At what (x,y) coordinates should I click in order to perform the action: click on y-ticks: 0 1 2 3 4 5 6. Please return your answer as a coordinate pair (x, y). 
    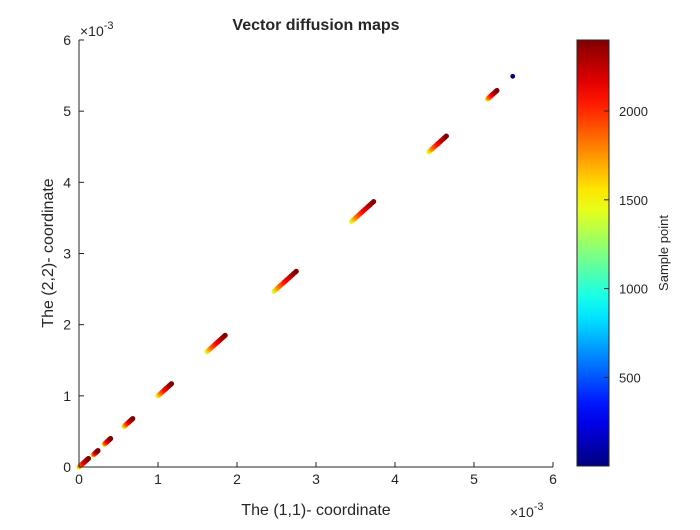
    Looking at the image, I should click on (73, 253).